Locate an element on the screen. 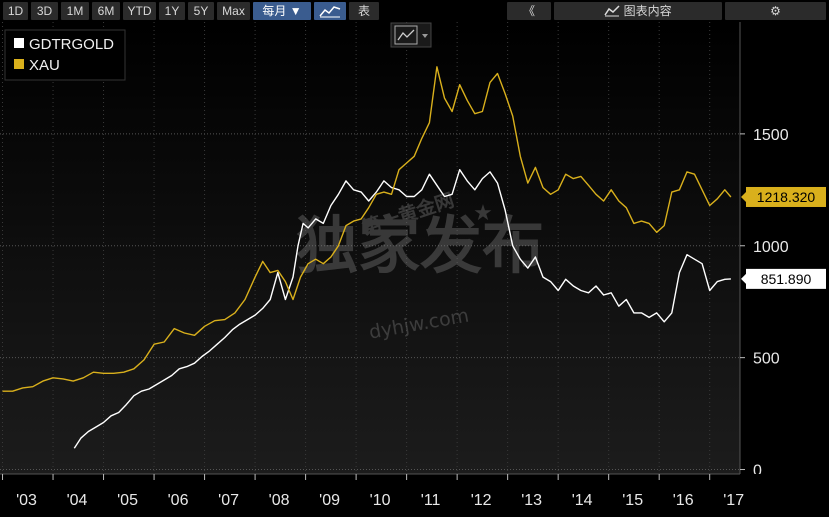 The width and height of the screenshot is (829, 517). collapse-panel-button: 《 is located at coordinates (529, 11).